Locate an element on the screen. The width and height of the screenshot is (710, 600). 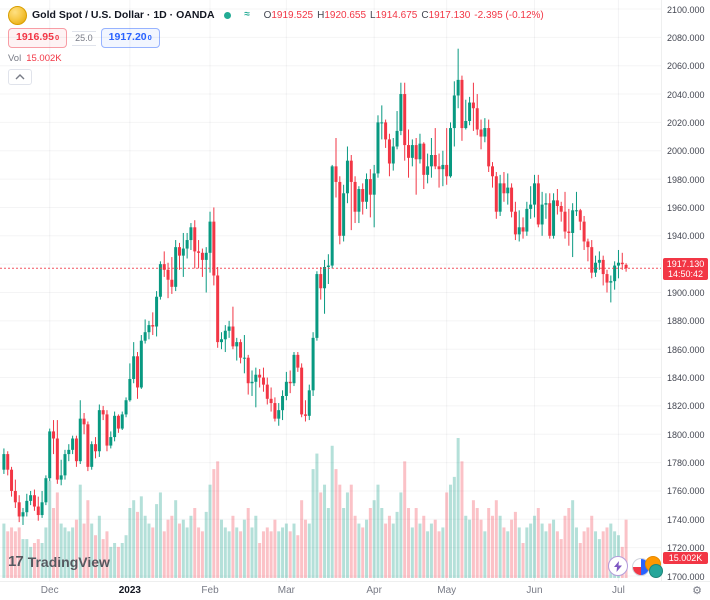
collapse-legend-button is located at coordinates (20, 77).